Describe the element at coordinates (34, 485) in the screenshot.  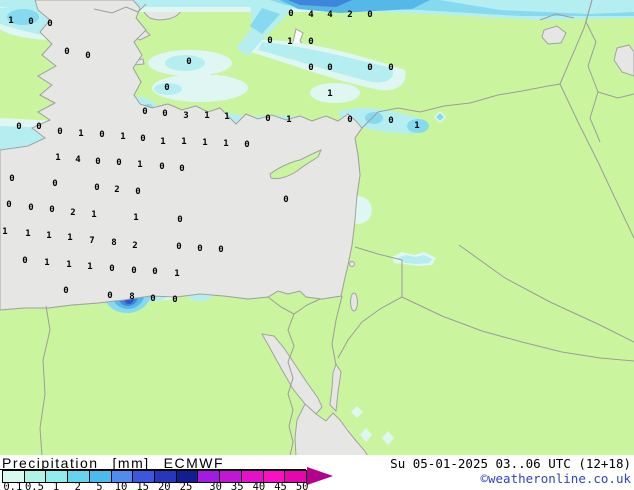
I see `legend-tick-label: 0.5` at that location.